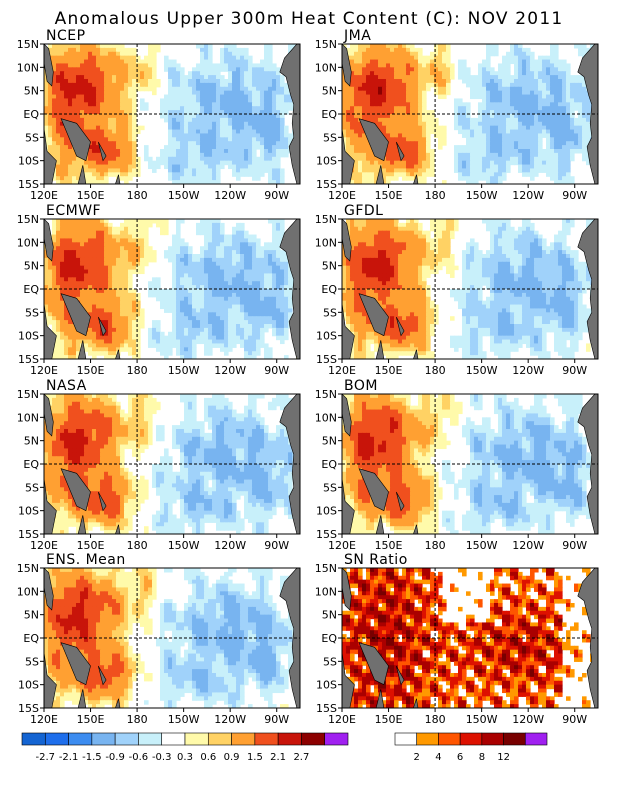 Image resolution: width=618 pixels, height=800 pixels. What do you see at coordinates (400, 151) in the screenshot?
I see `land-mass` at bounding box center [400, 151].